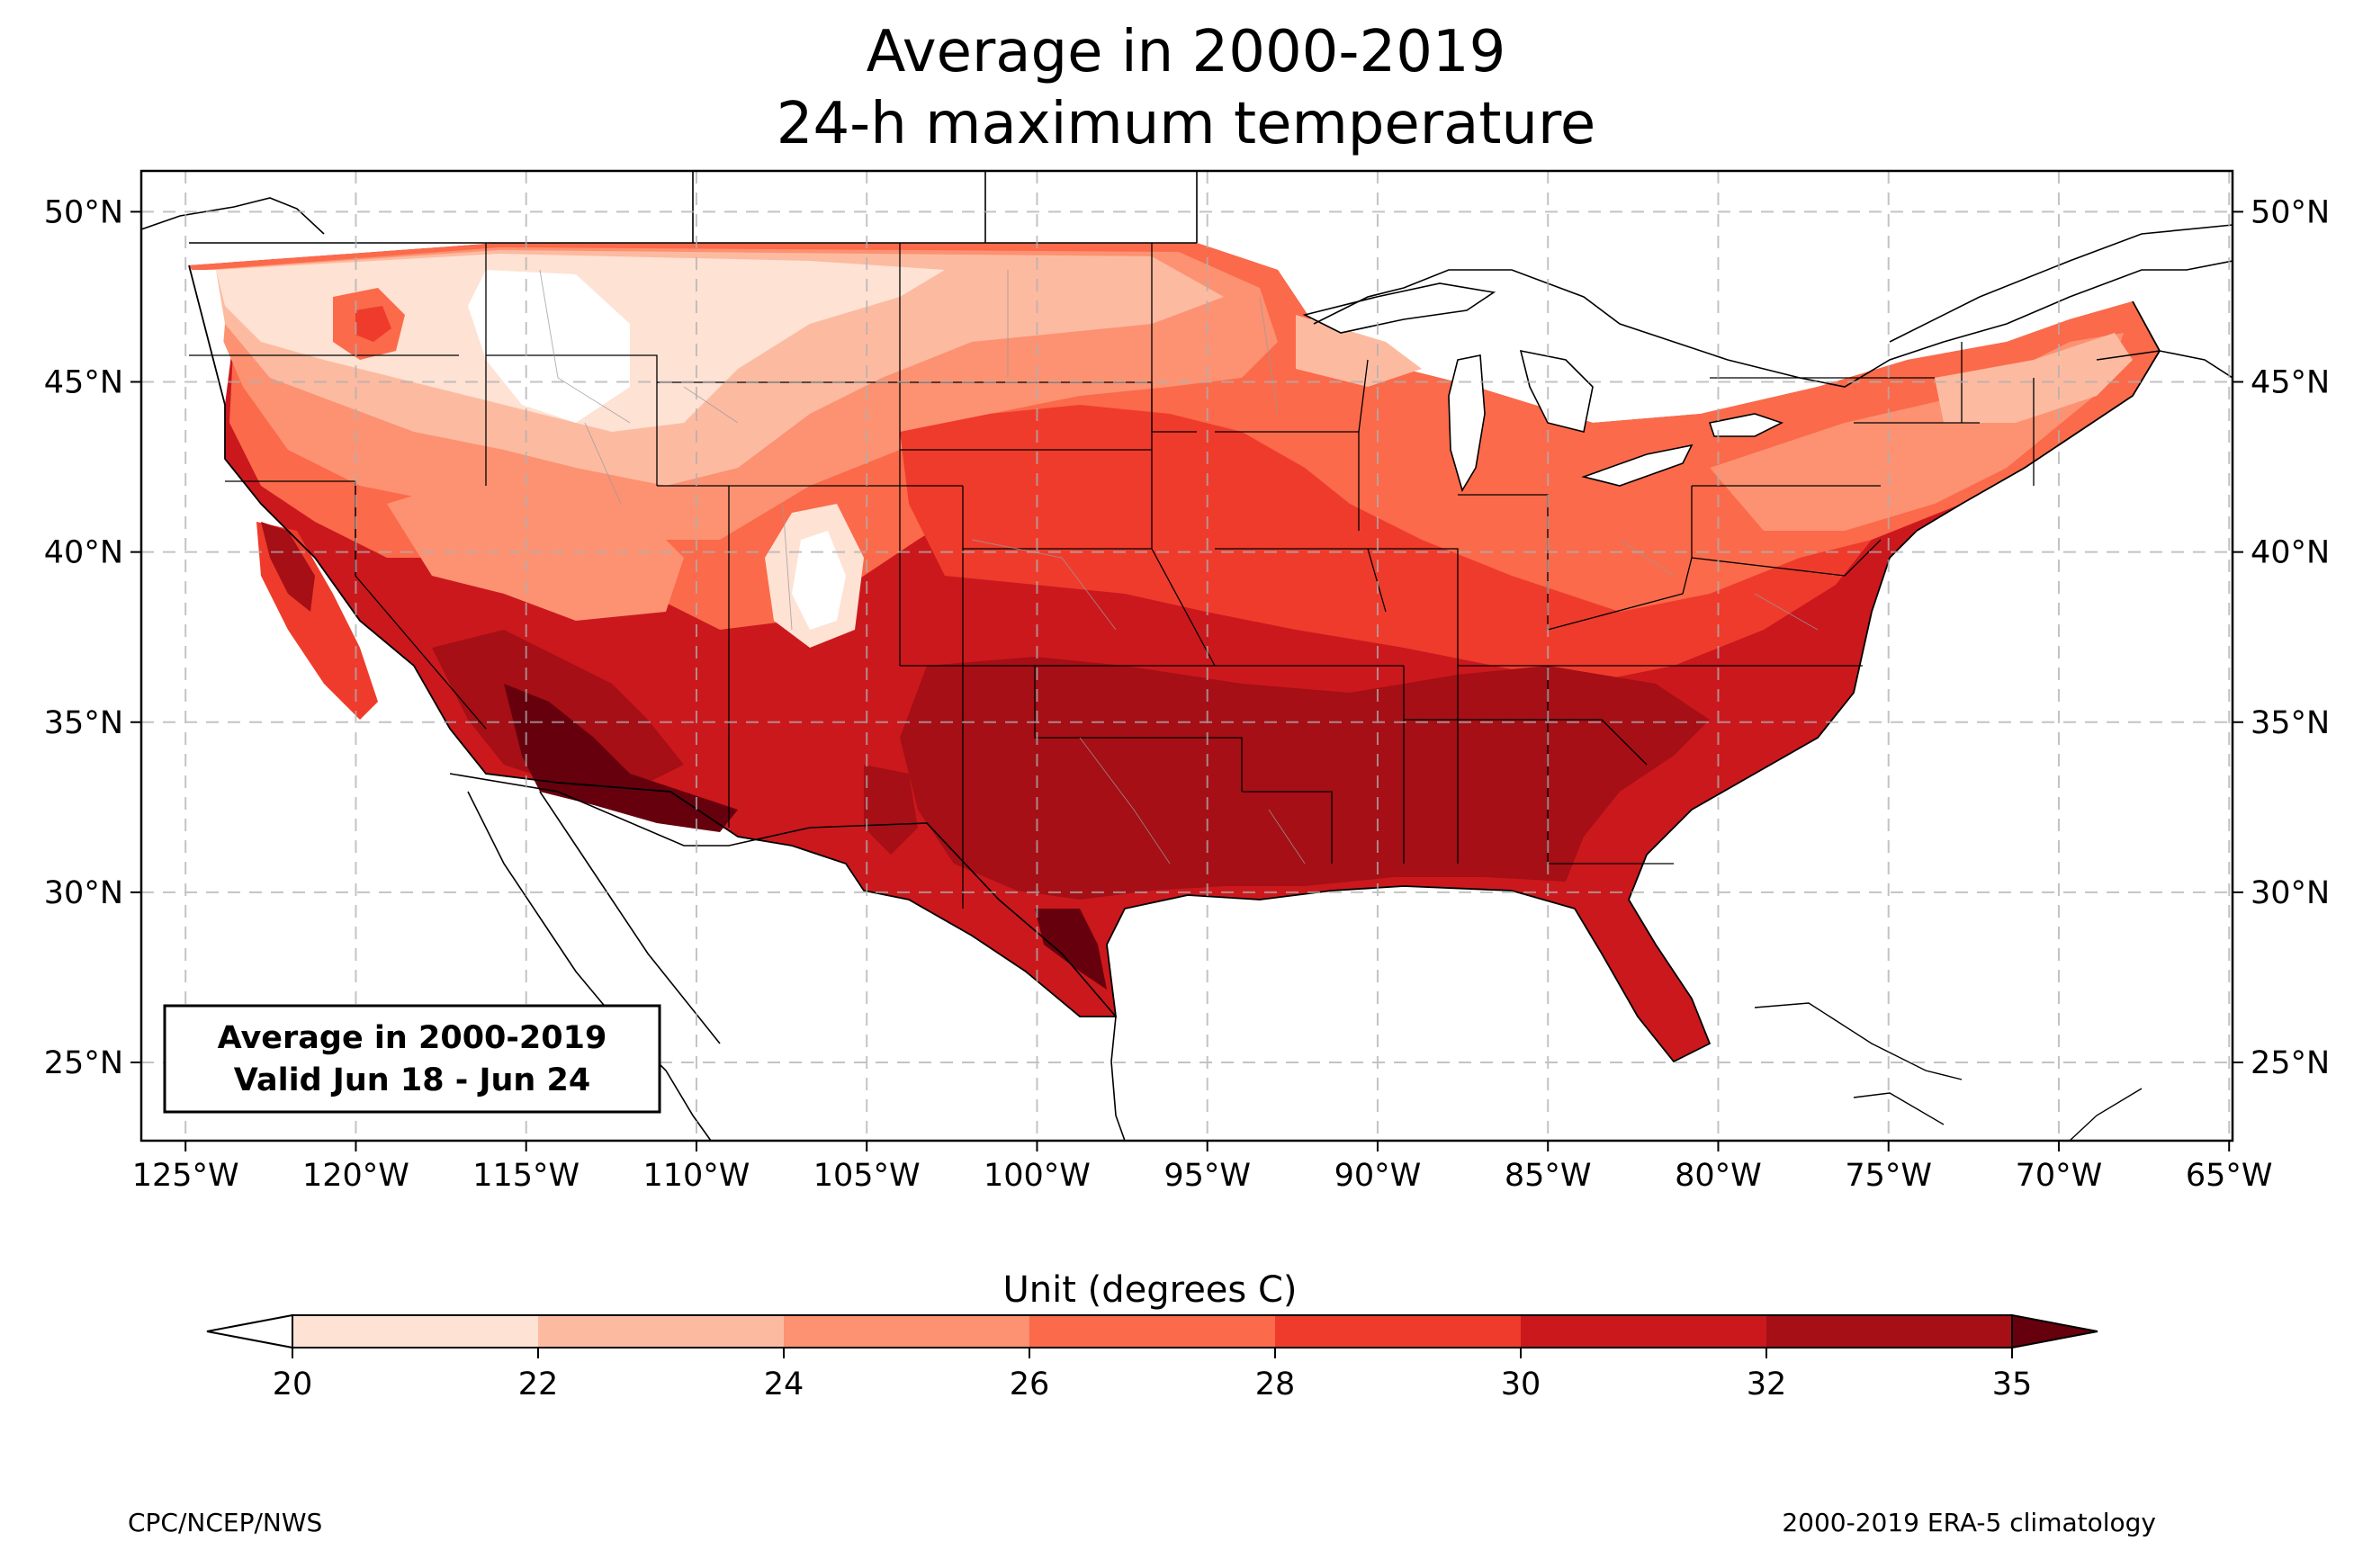  What do you see at coordinates (1746, 425) in the screenshot?
I see `lake-ontario` at bounding box center [1746, 425].